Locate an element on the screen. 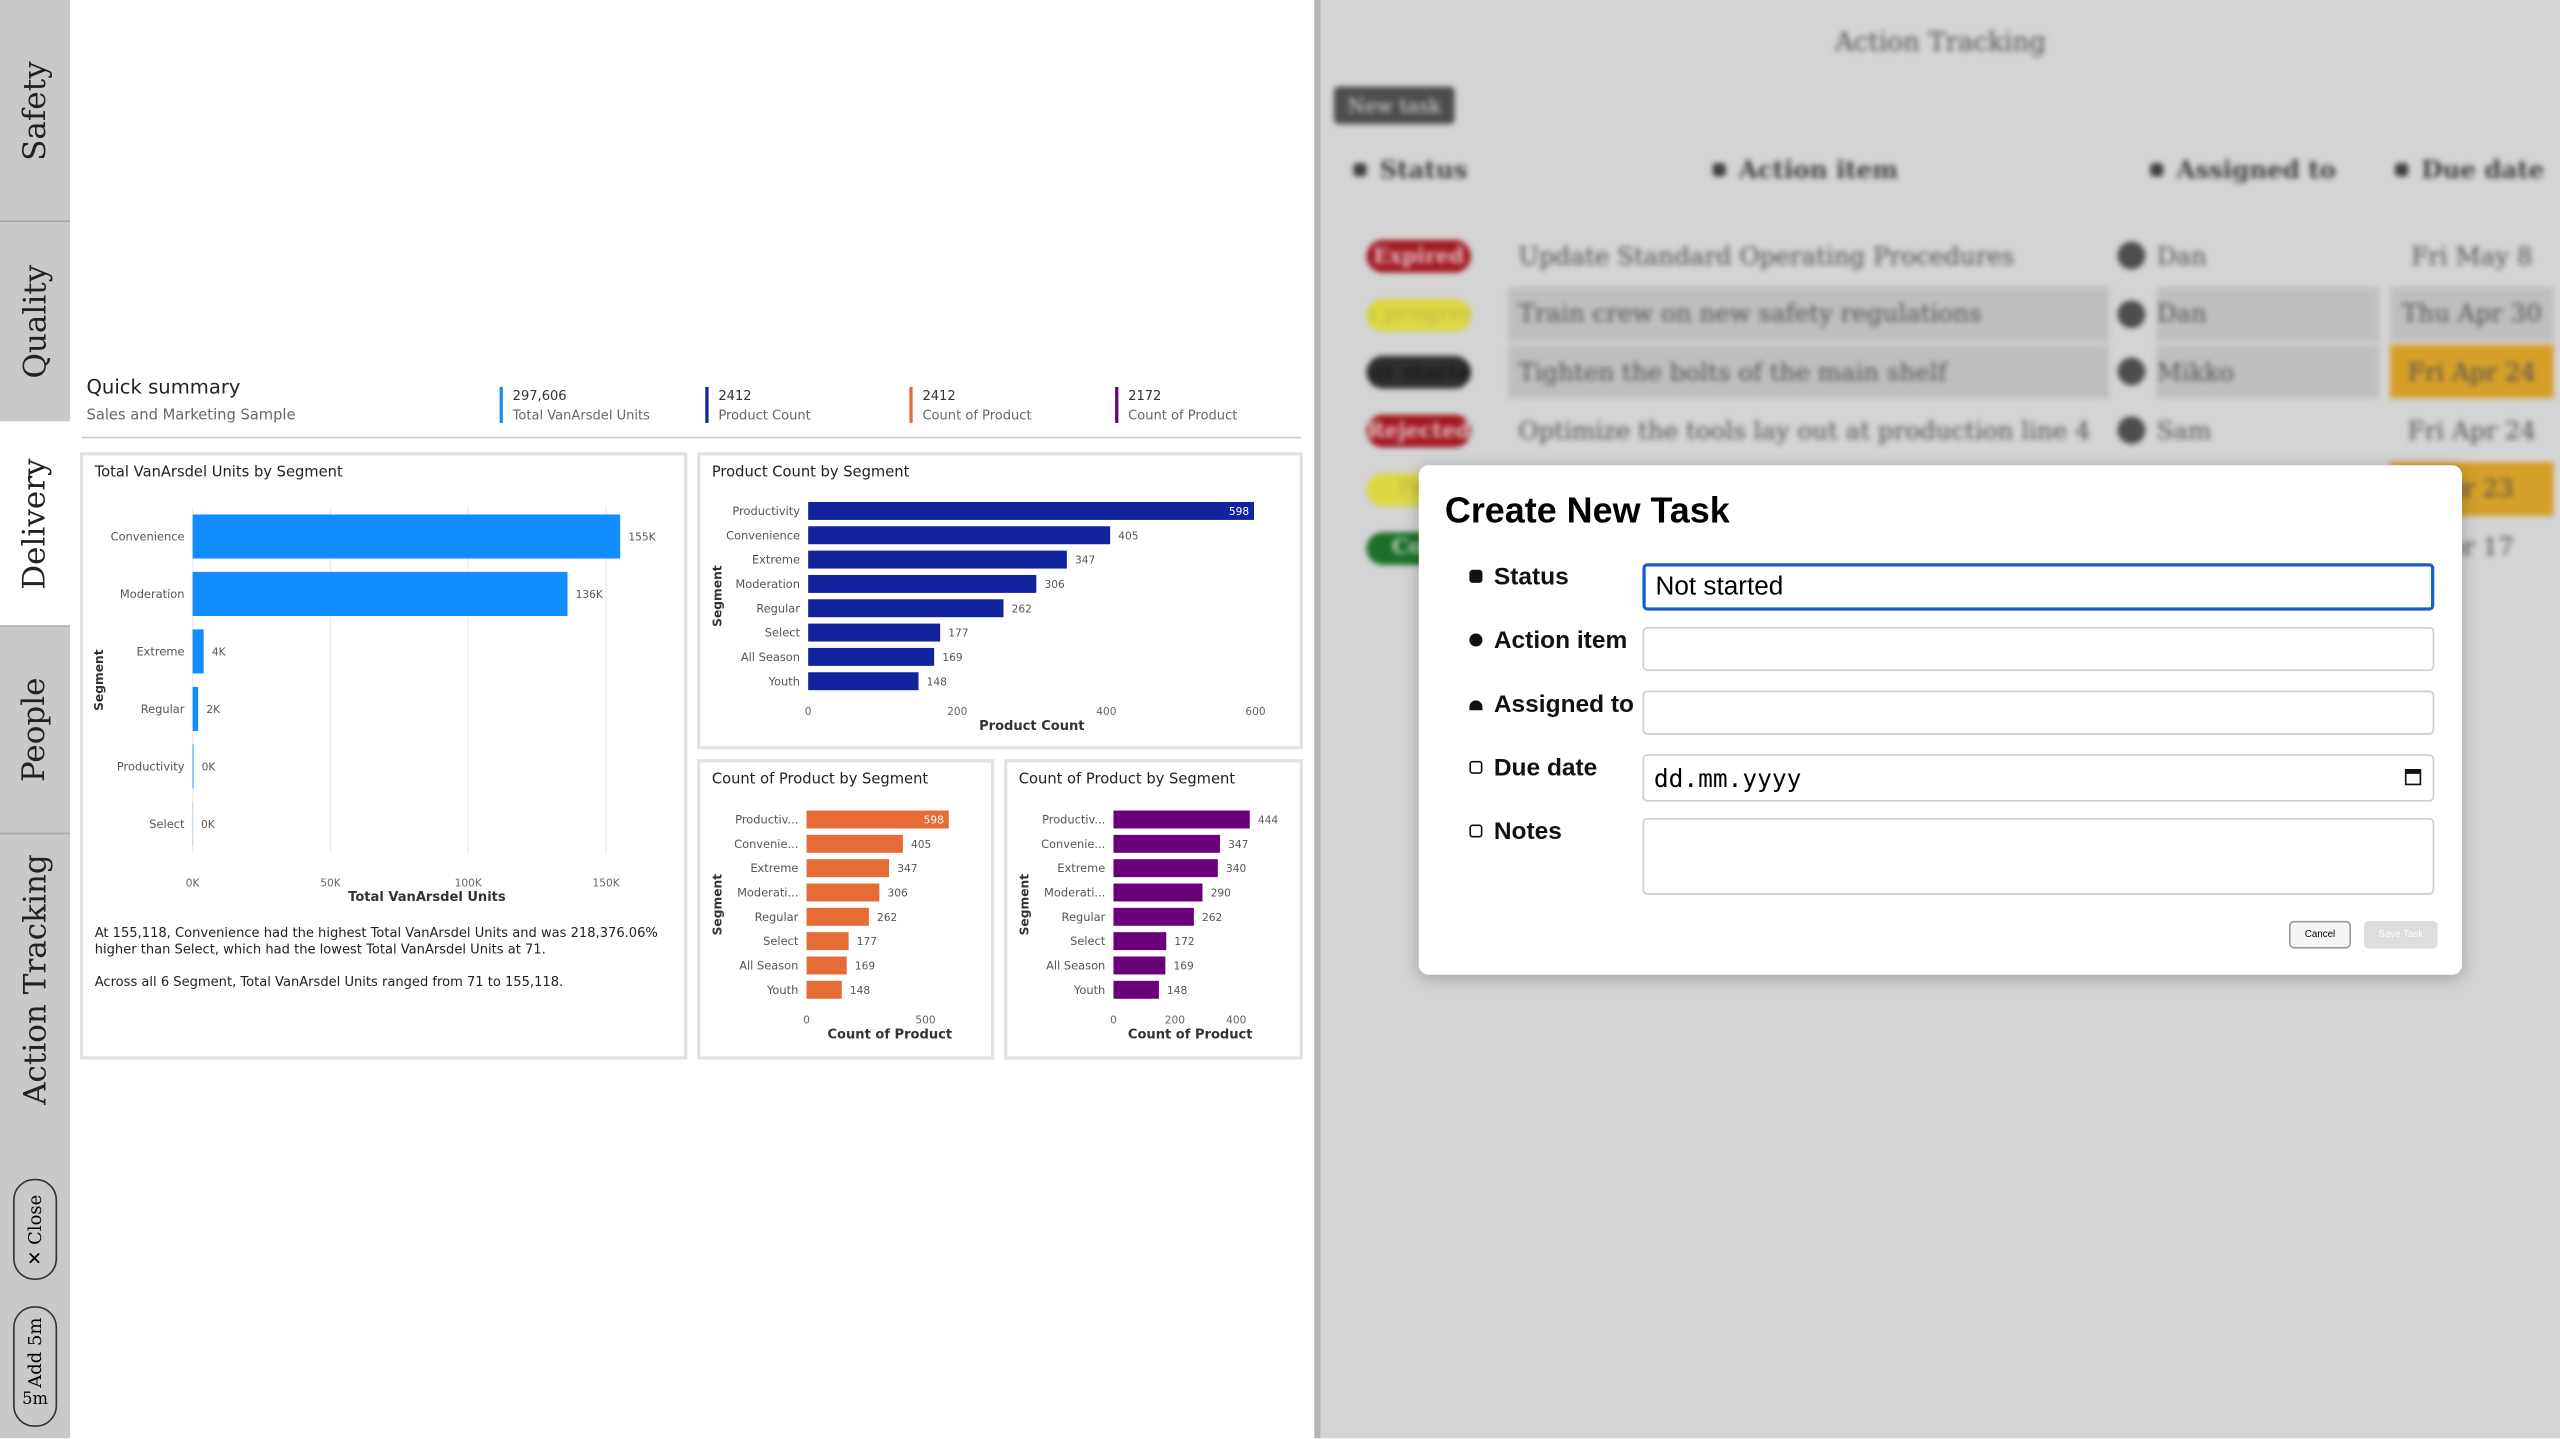  field-label: Notes is located at coordinates (1515, 832).